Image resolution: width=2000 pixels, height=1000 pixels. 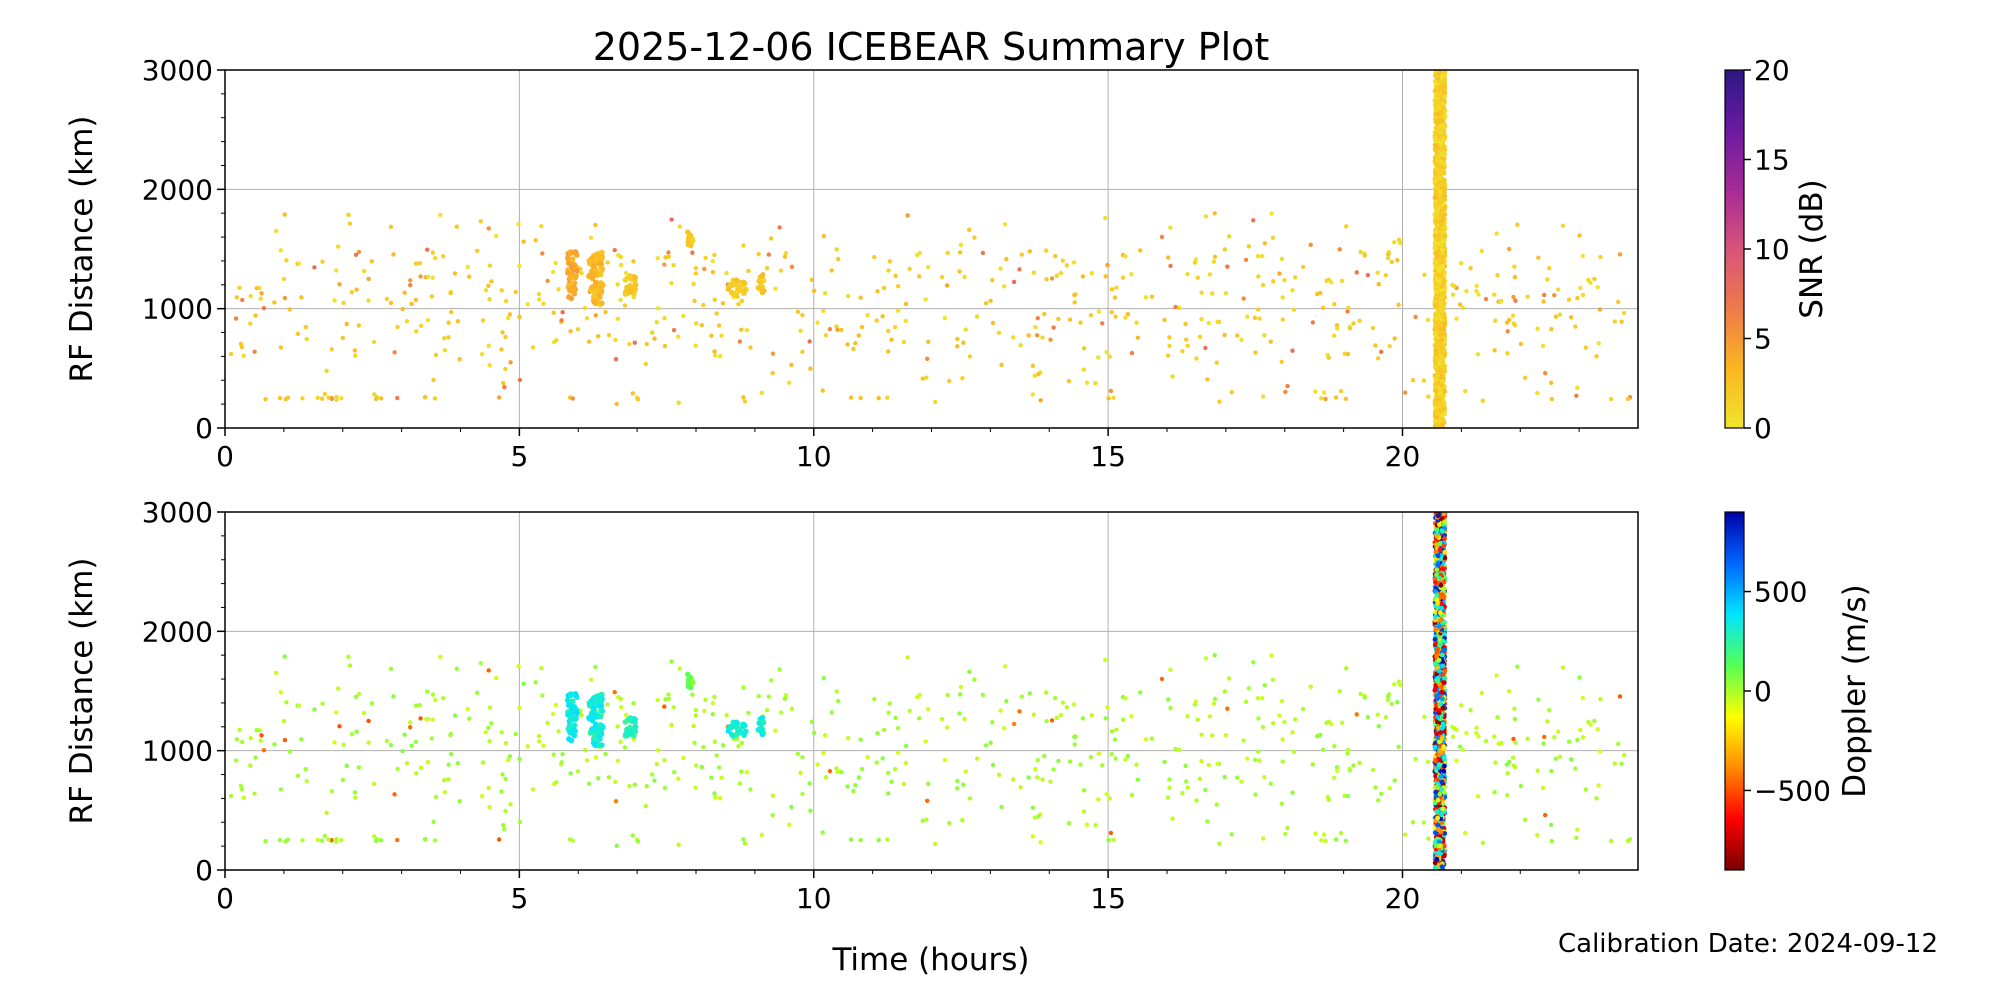 What do you see at coordinates (225, 456) in the screenshot?
I see `x-tick-label: 0` at bounding box center [225, 456].